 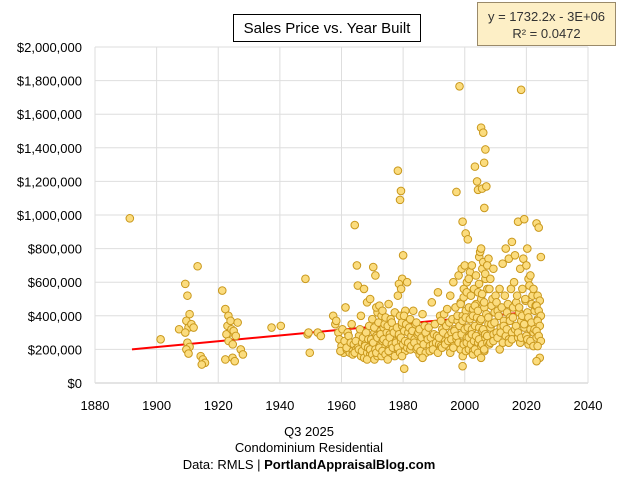 I want to click on y-tick-label: $1,000,000, so click(x=49, y=215).